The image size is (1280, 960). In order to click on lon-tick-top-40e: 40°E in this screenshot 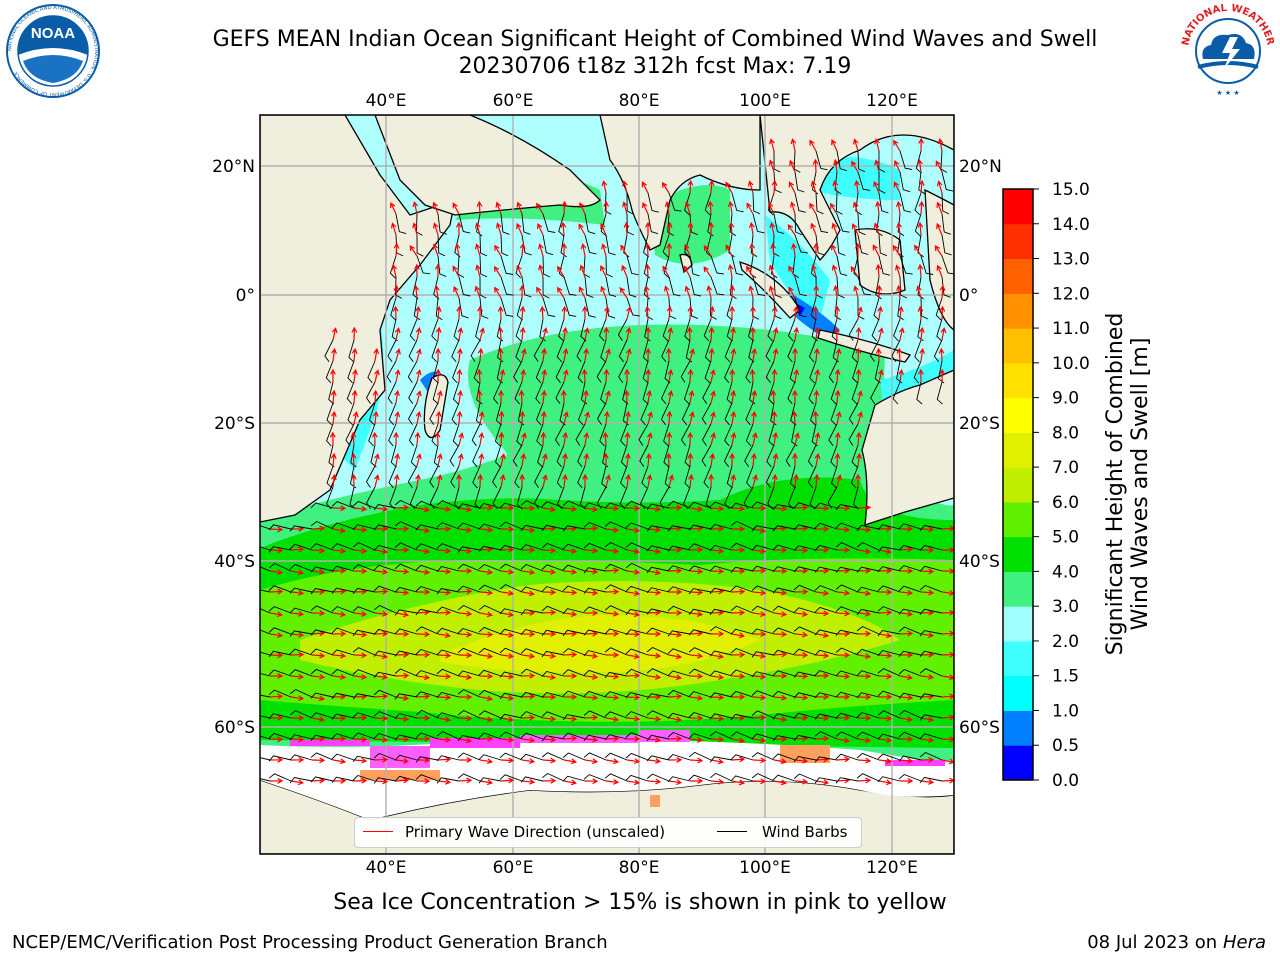, I will do `click(386, 101)`.